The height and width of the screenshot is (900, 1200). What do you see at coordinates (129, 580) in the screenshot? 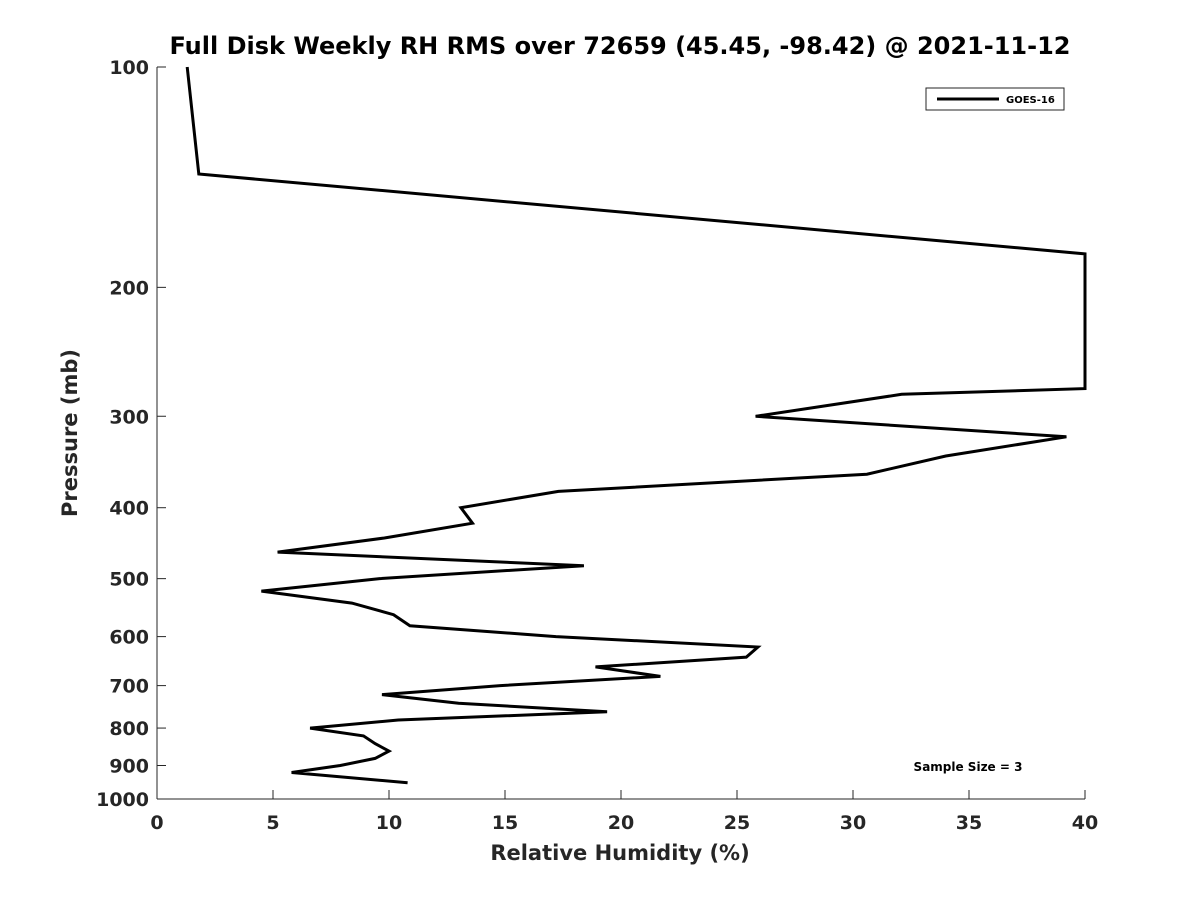
I see `y-tick-label: 500` at bounding box center [129, 580].